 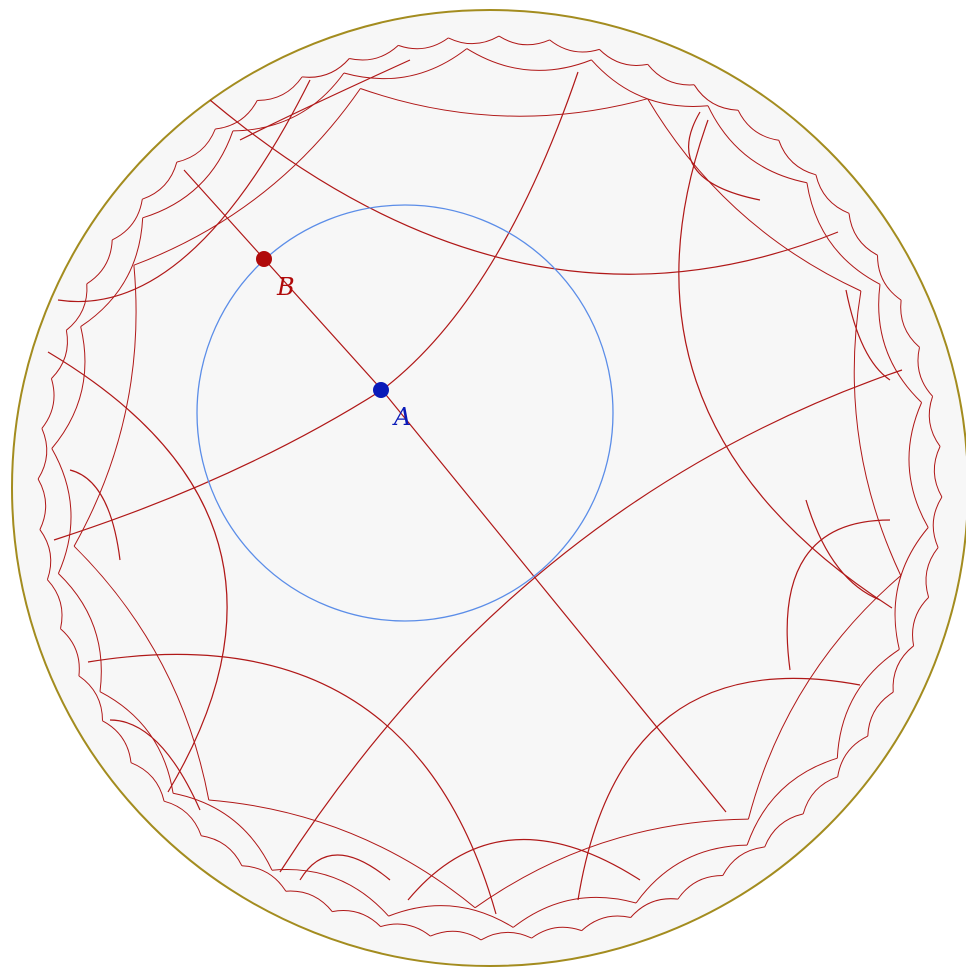 I want to click on point-b, so click(x=264, y=259).